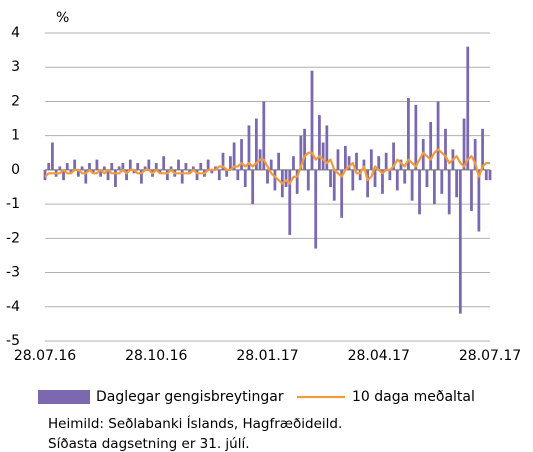 This screenshot has height=452, width=533. Describe the element at coordinates (45, 356) in the screenshot. I see `x-tick-label: 28.07.16` at that location.